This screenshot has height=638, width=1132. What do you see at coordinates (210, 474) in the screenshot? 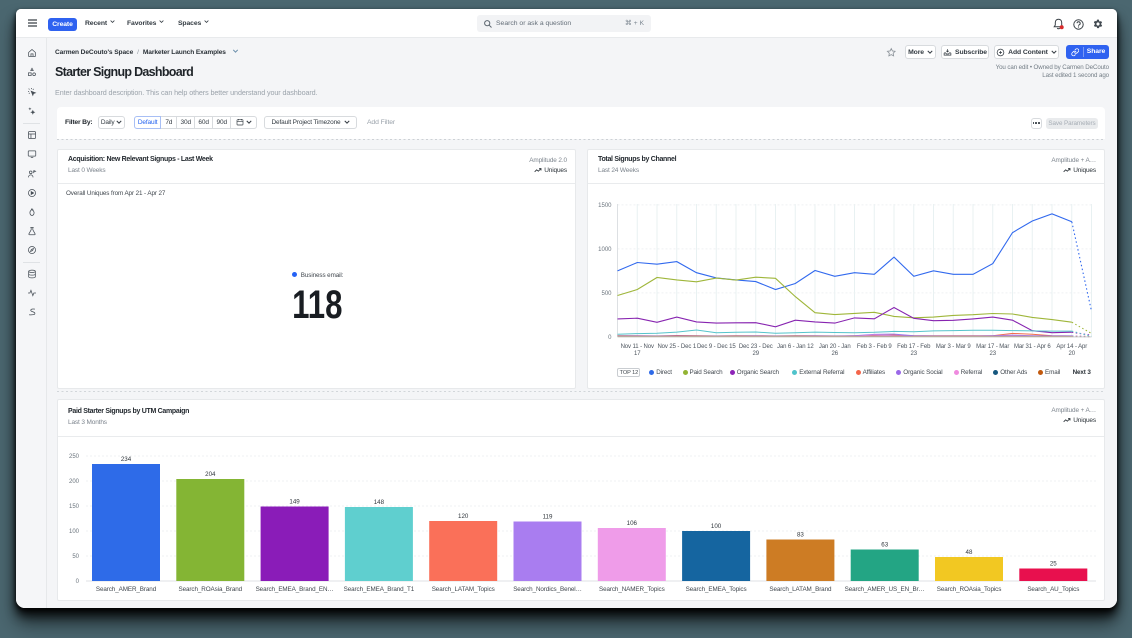
I see `svg-text: 204` at bounding box center [210, 474].